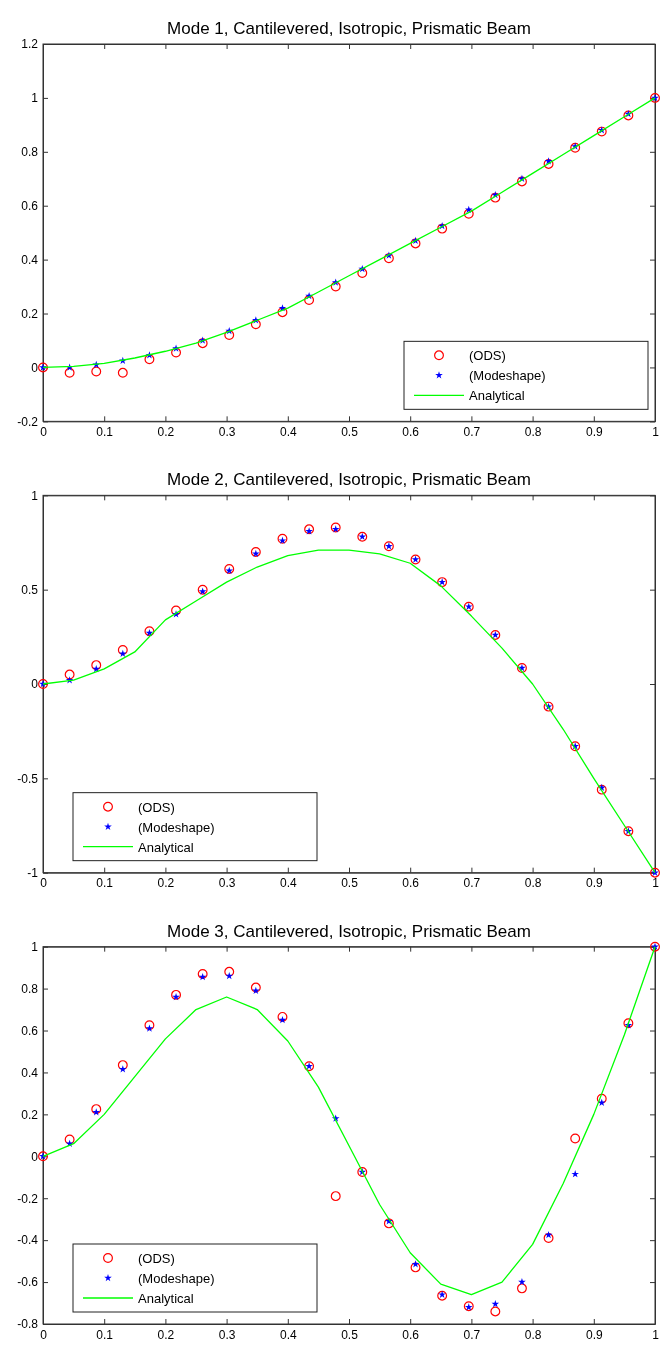 The width and height of the screenshot is (661, 1354). I want to click on chart-title: Mode 2, Cantilevered, Isotropic, Prismatic Beam, so click(349, 480).